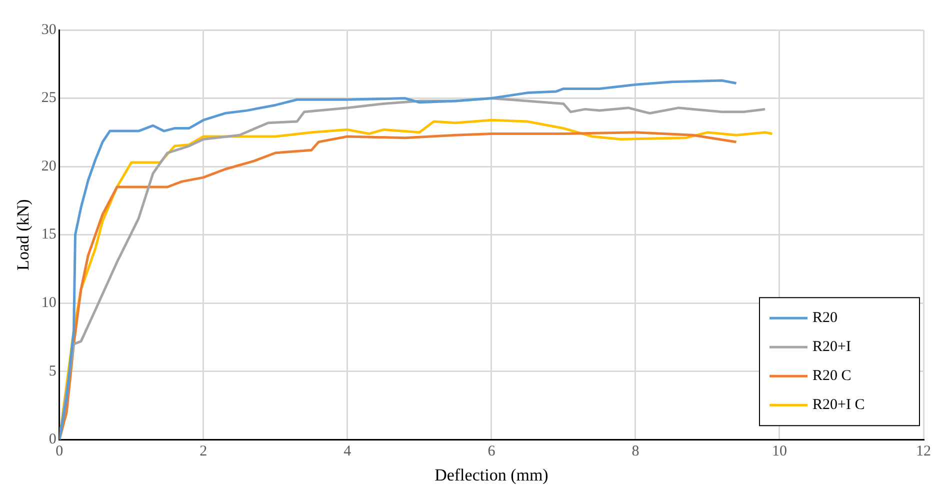 The image size is (934, 488). Describe the element at coordinates (831, 347) in the screenshot. I see `legend-label: R20+I` at that location.